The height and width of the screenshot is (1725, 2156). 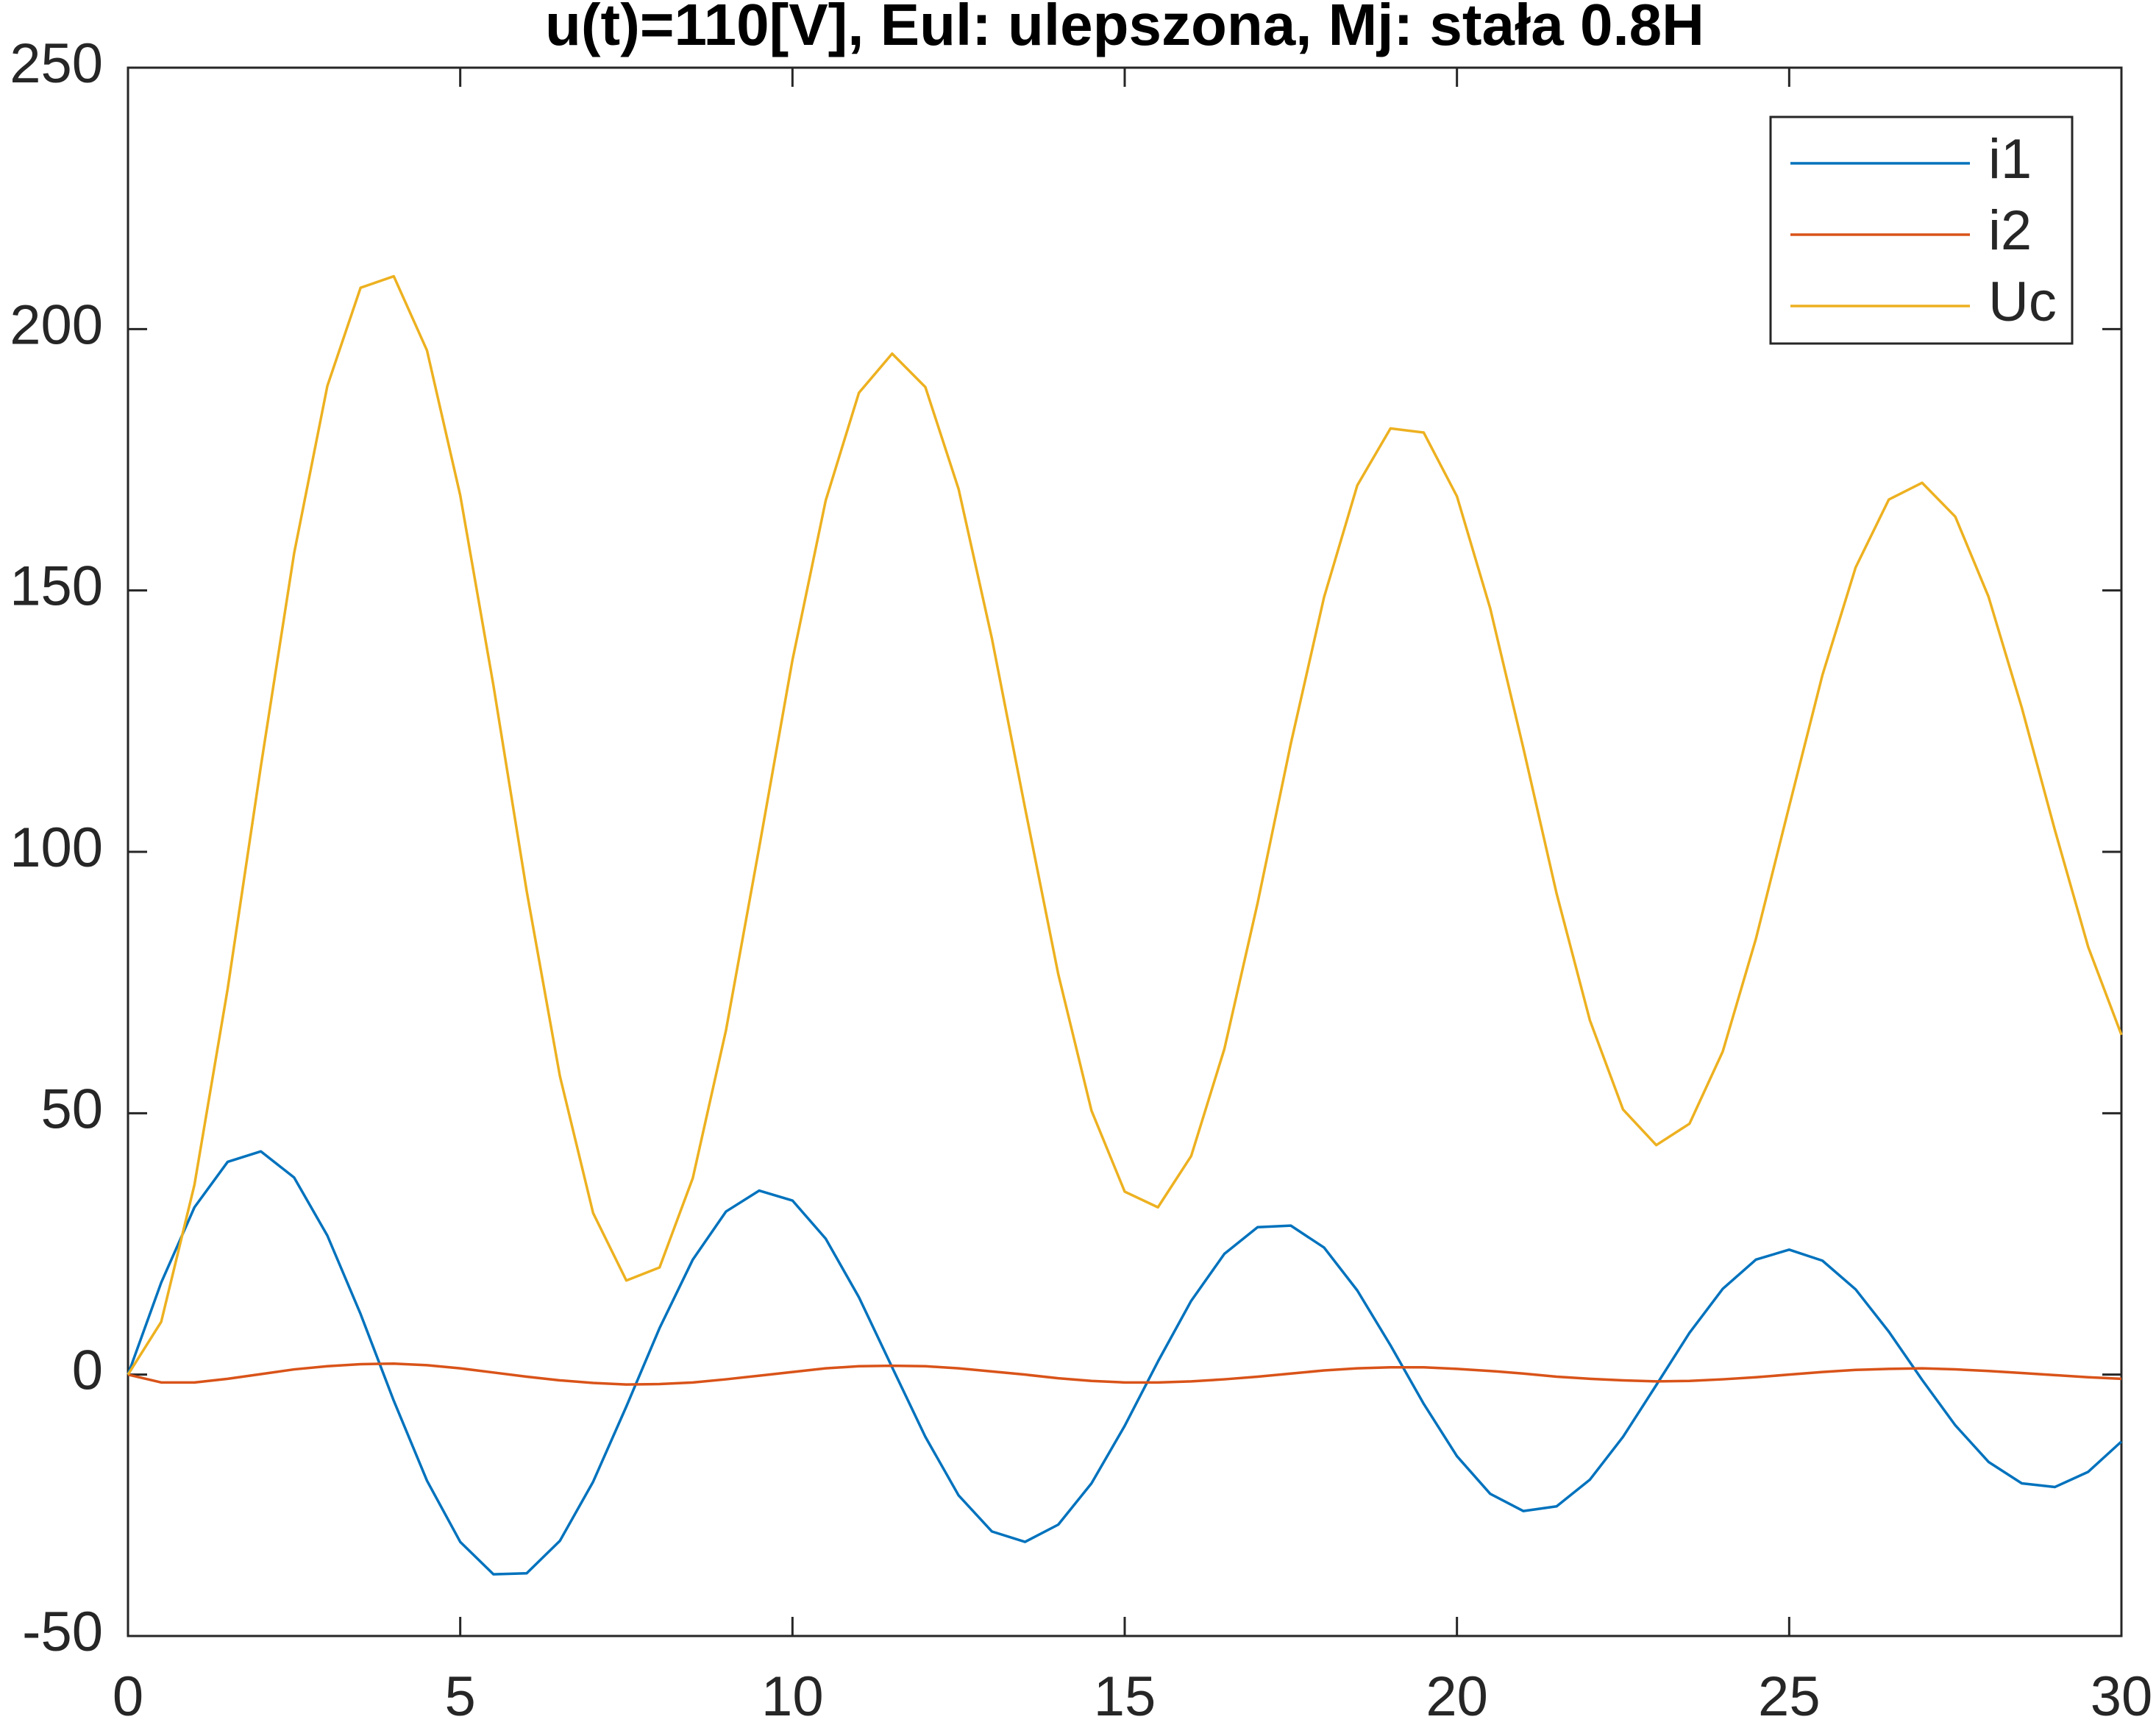 I want to click on x-tick-label: 0, so click(x=128, y=1695).